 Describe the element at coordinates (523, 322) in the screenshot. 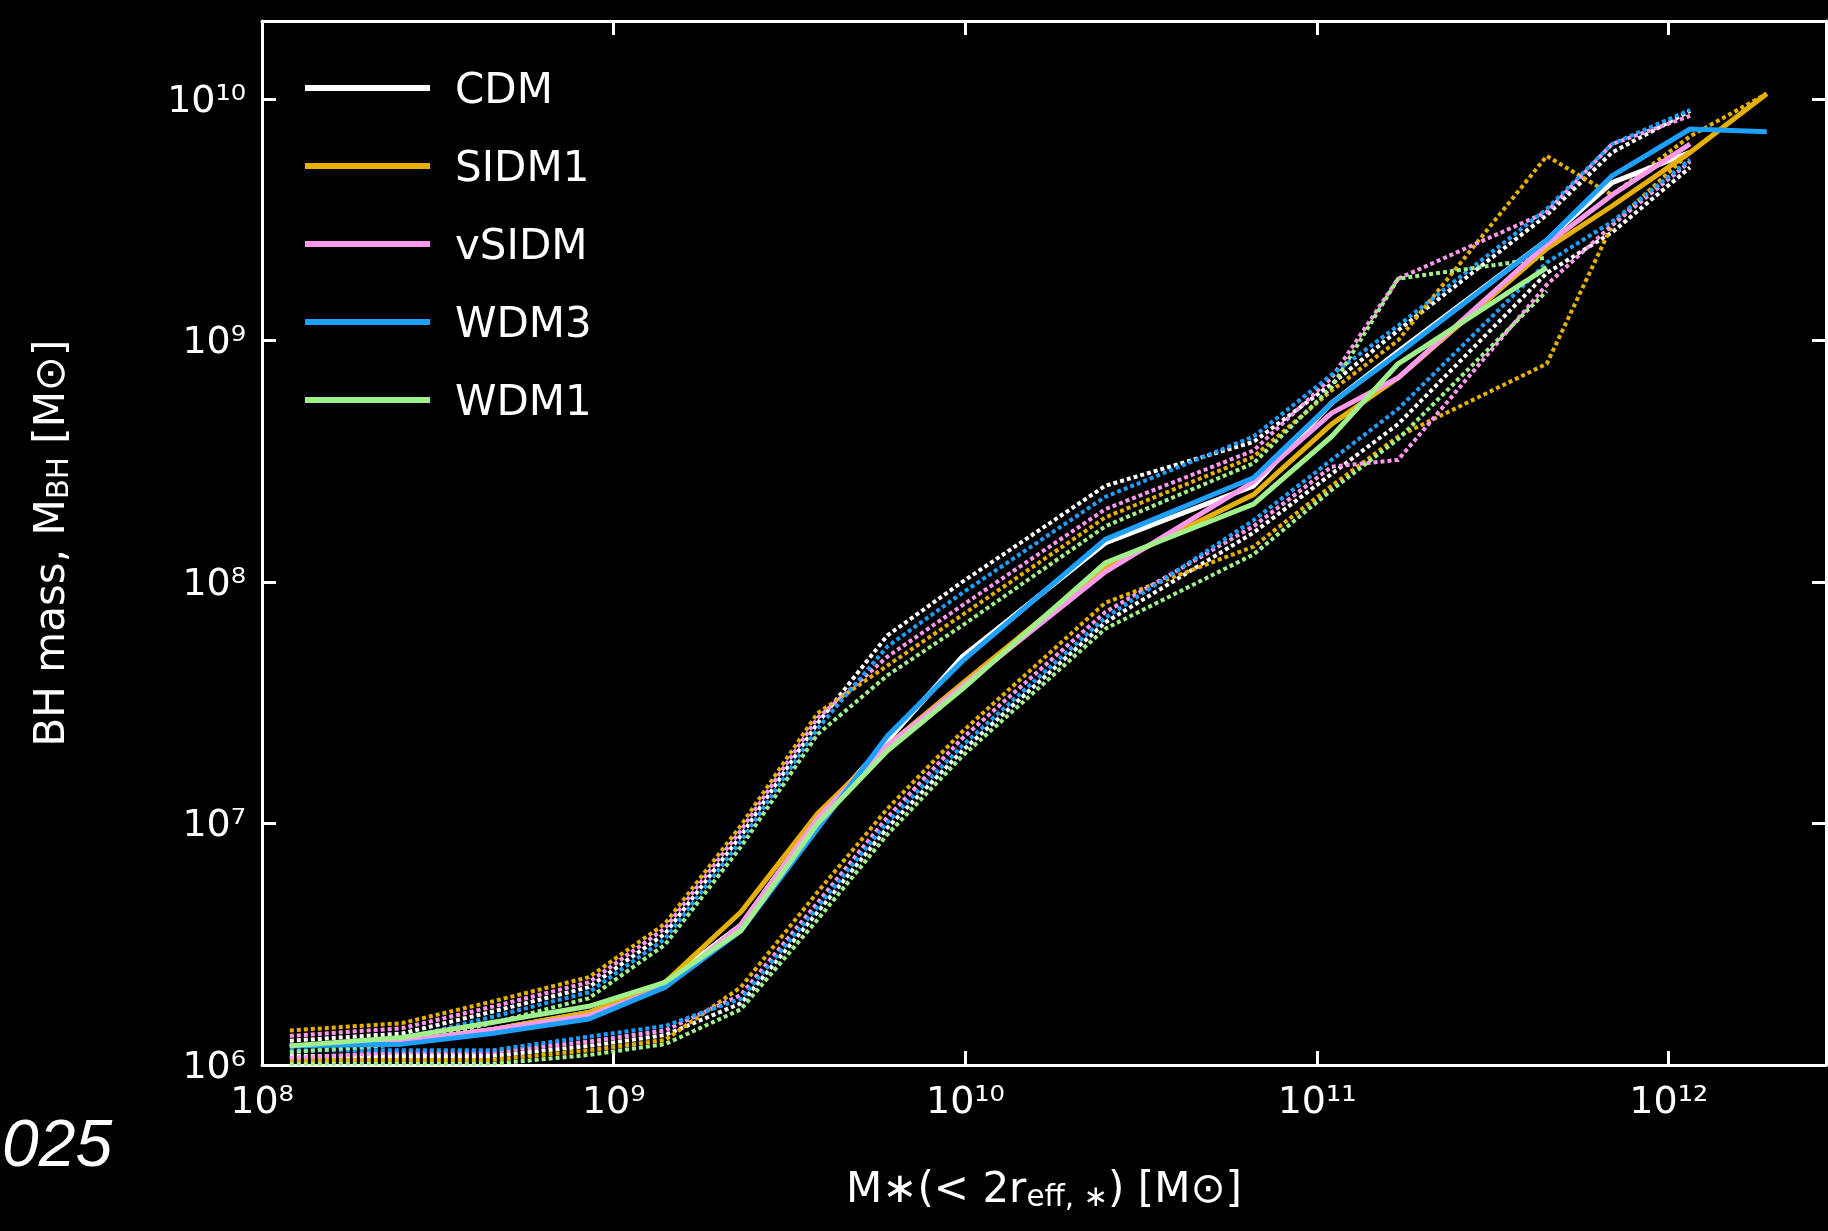

I see `legend-label: WDM3` at that location.